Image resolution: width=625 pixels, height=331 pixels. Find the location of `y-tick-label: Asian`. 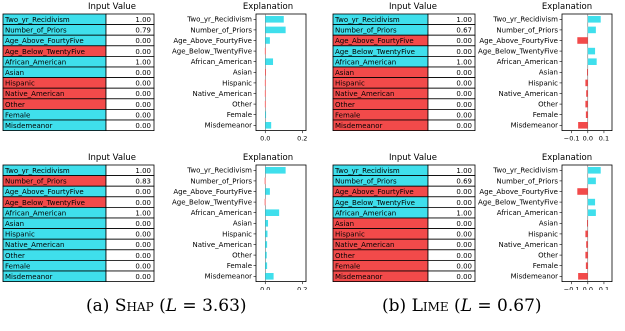

y-tick-label: Asian is located at coordinates (242, 73).